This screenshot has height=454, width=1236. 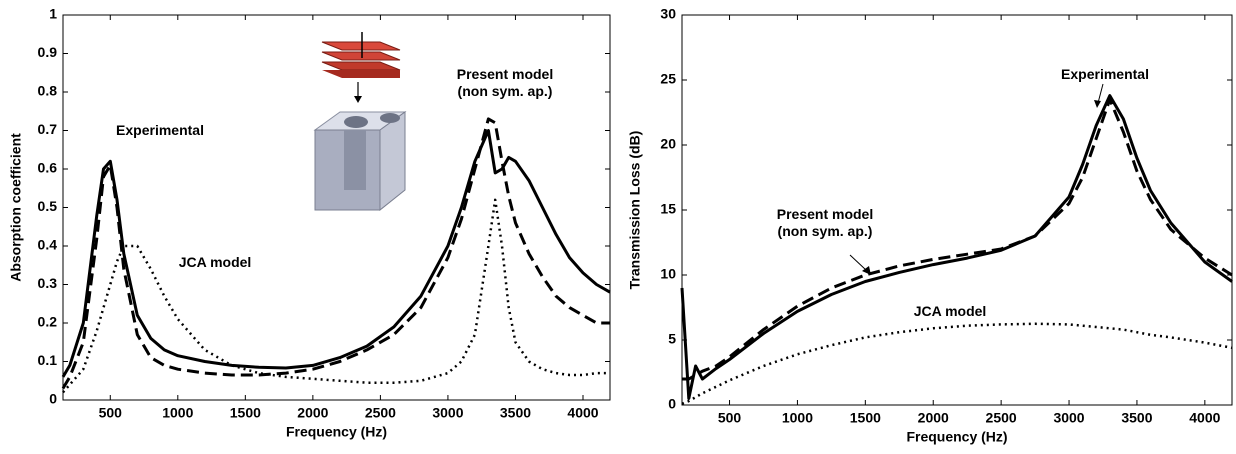 I want to click on y-tick-label: 0.3, so click(x=48, y=283).